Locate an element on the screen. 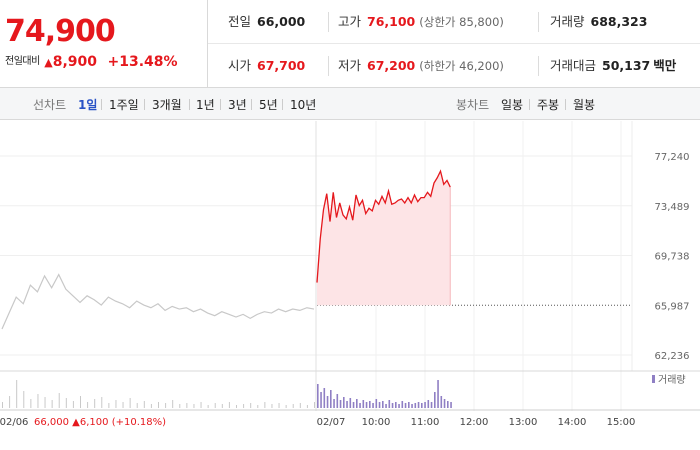 The width and height of the screenshot is (700, 450). stat-high: 고가 76,100 (상한가 85,800) is located at coordinates (421, 22).